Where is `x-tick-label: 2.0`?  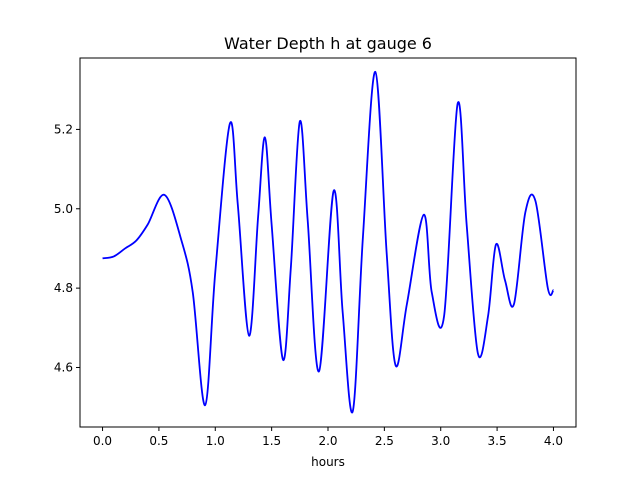
x-tick-label: 2.0 is located at coordinates (327, 441).